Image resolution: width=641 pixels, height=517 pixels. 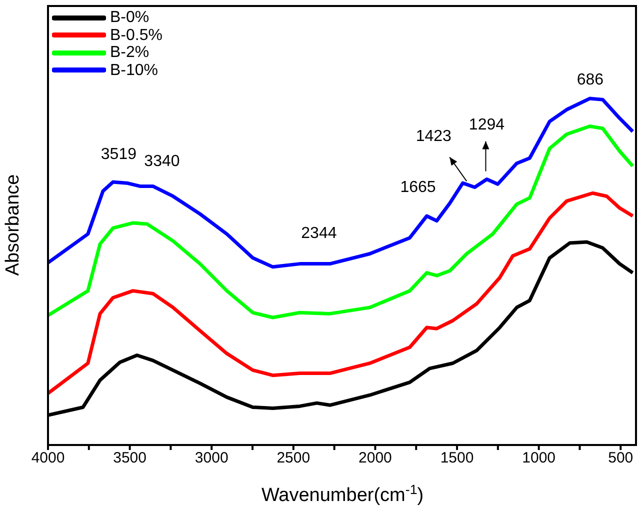 I want to click on x-tick-label: 3000, so click(x=211, y=458).